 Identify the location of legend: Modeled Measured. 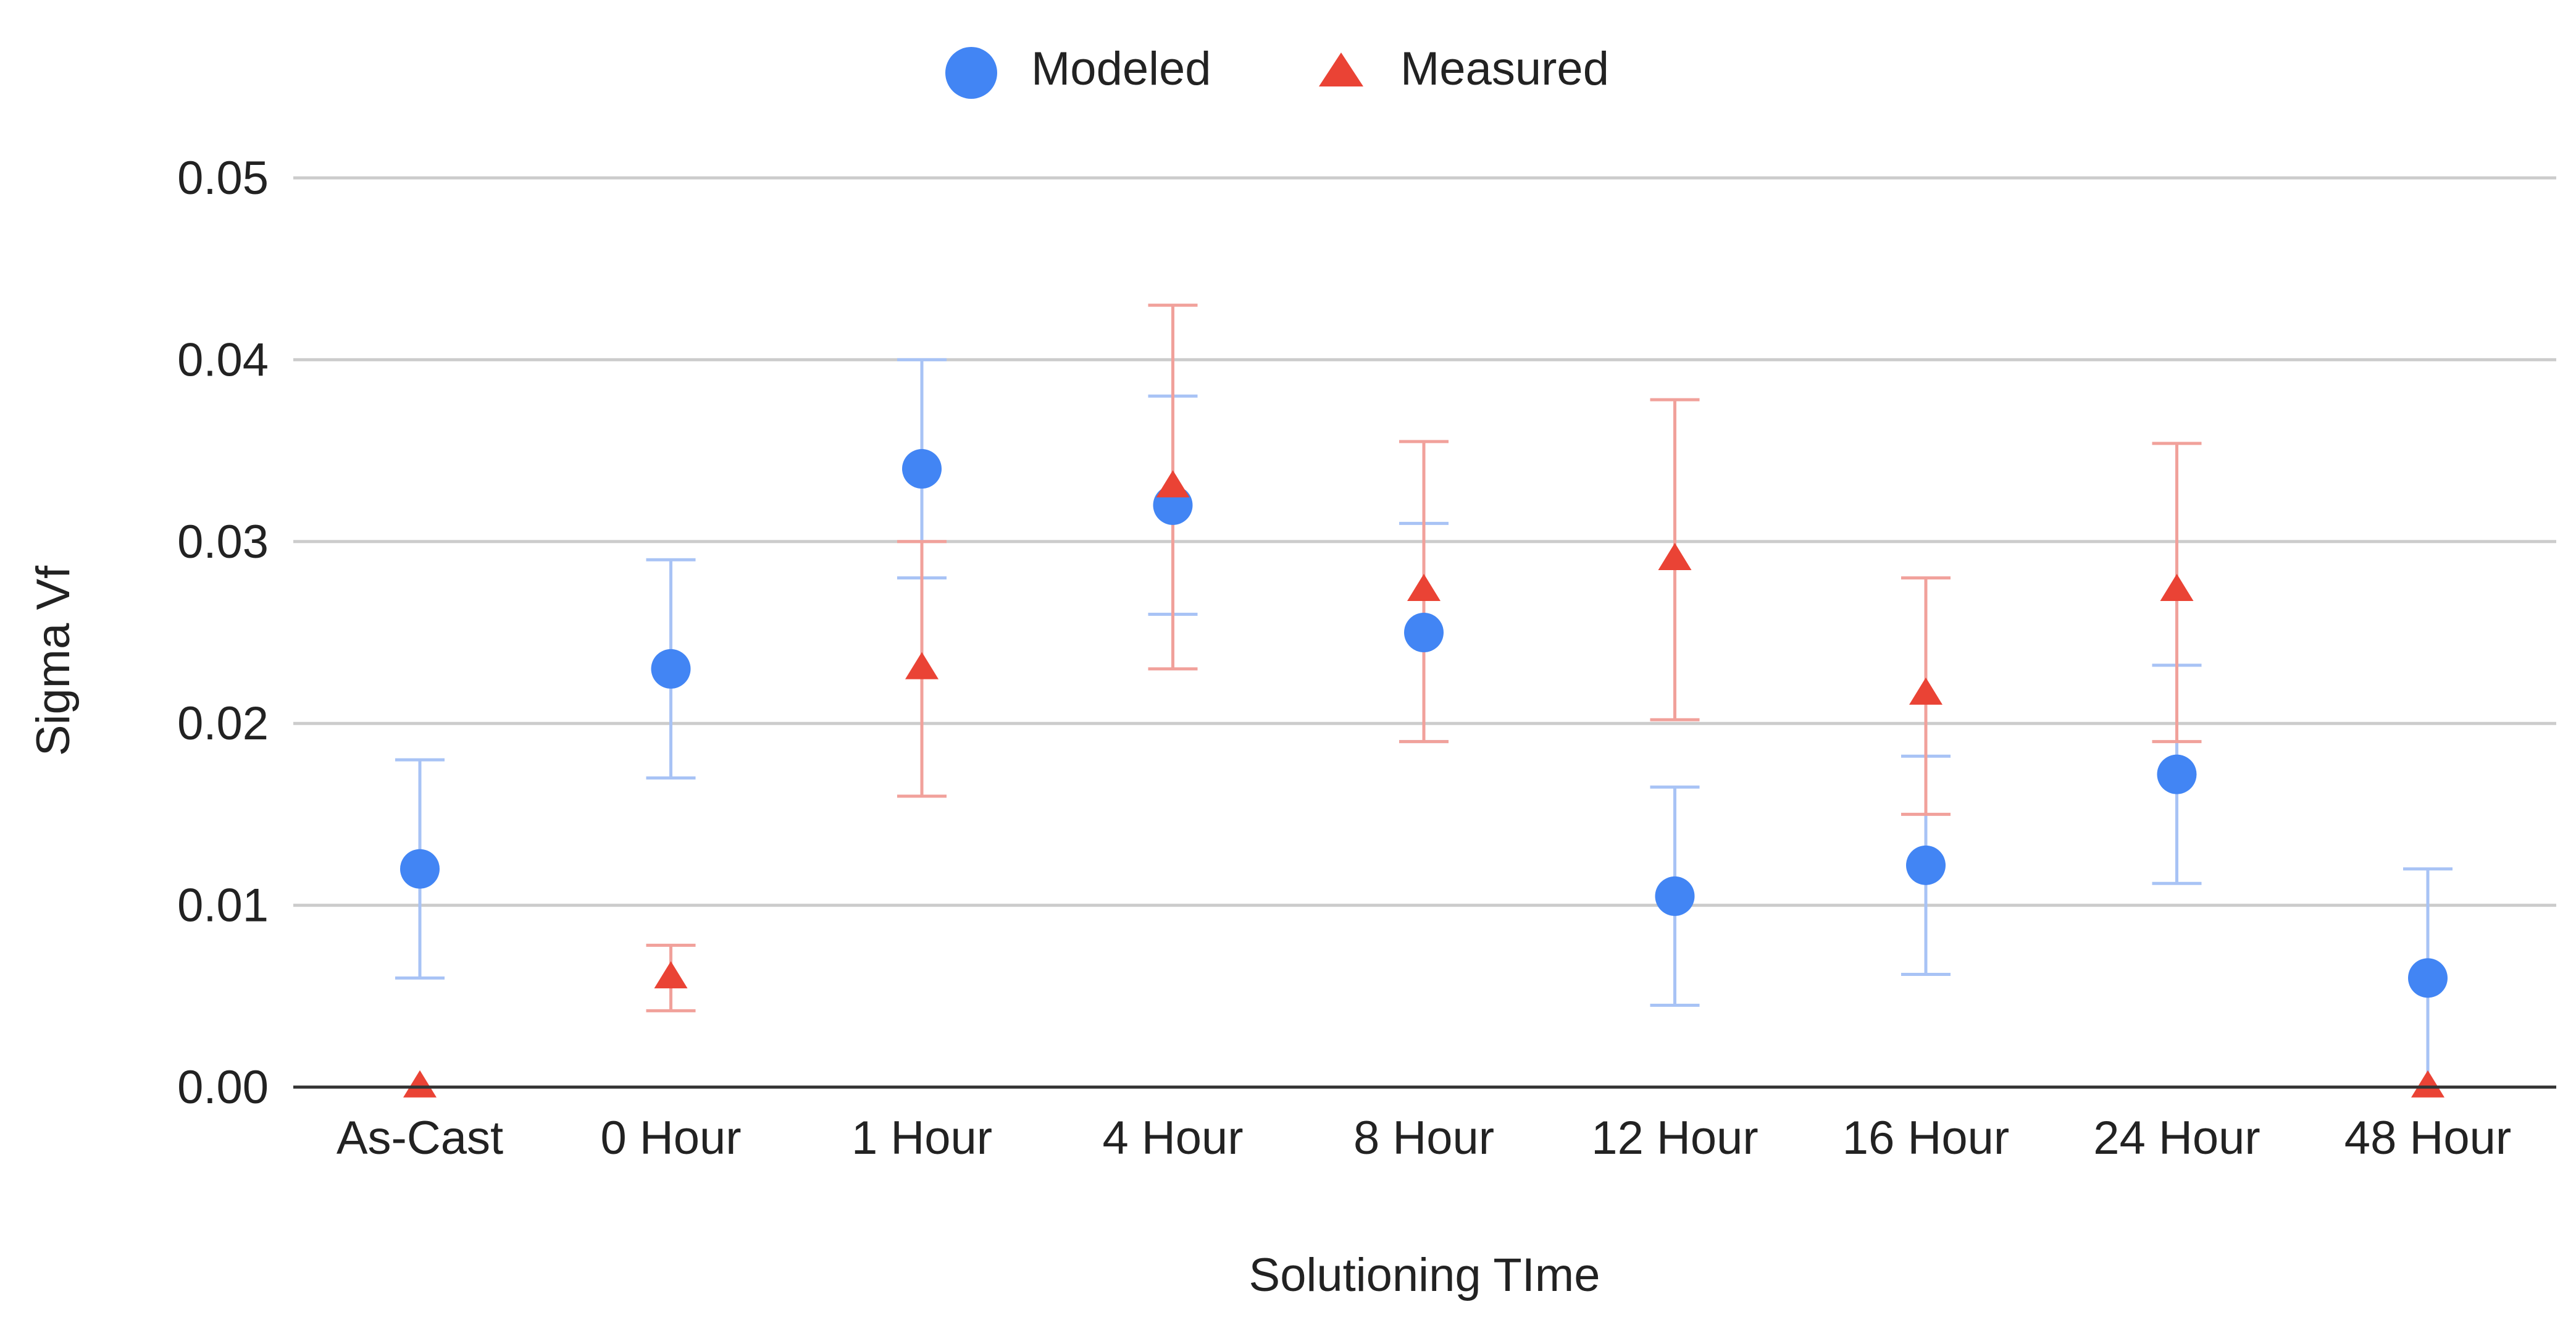
(1277, 71).